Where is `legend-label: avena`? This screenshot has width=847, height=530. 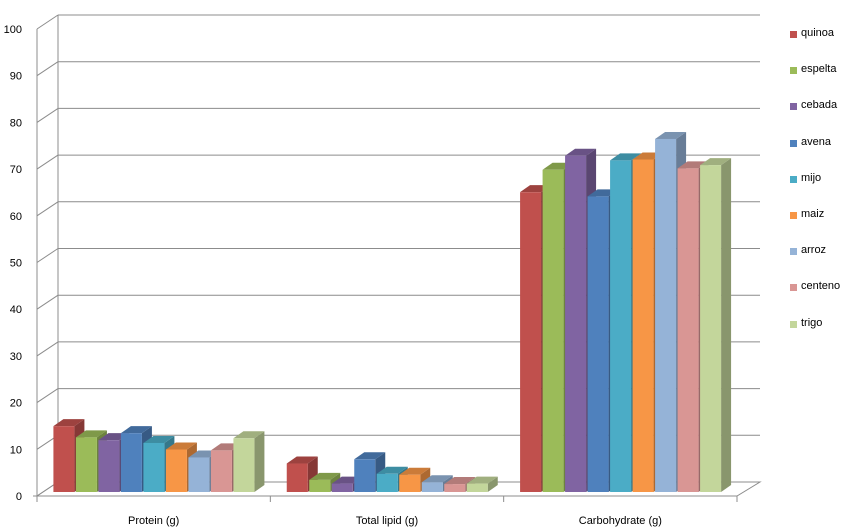
legend-label: avena is located at coordinates (816, 141).